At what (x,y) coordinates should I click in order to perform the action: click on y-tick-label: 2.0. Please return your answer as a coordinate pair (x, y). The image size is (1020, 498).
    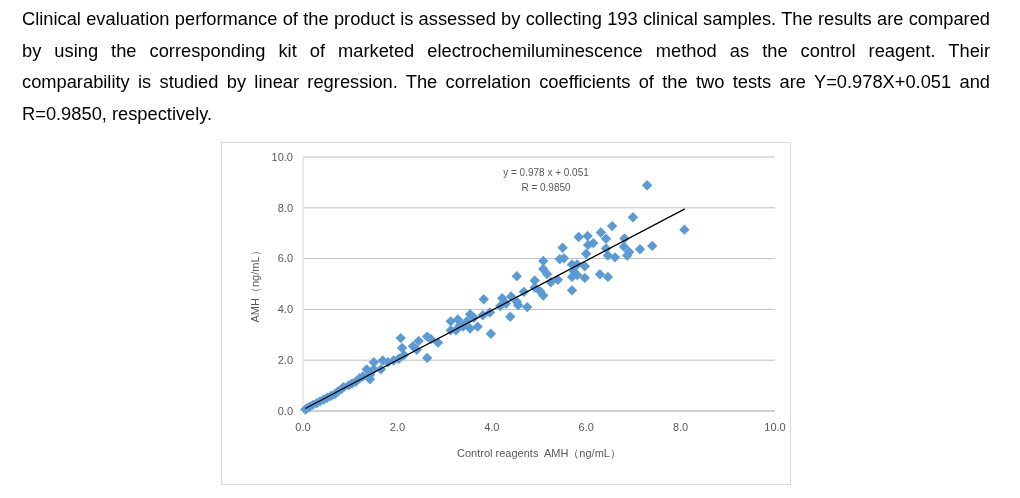
    Looking at the image, I should click on (285, 360).